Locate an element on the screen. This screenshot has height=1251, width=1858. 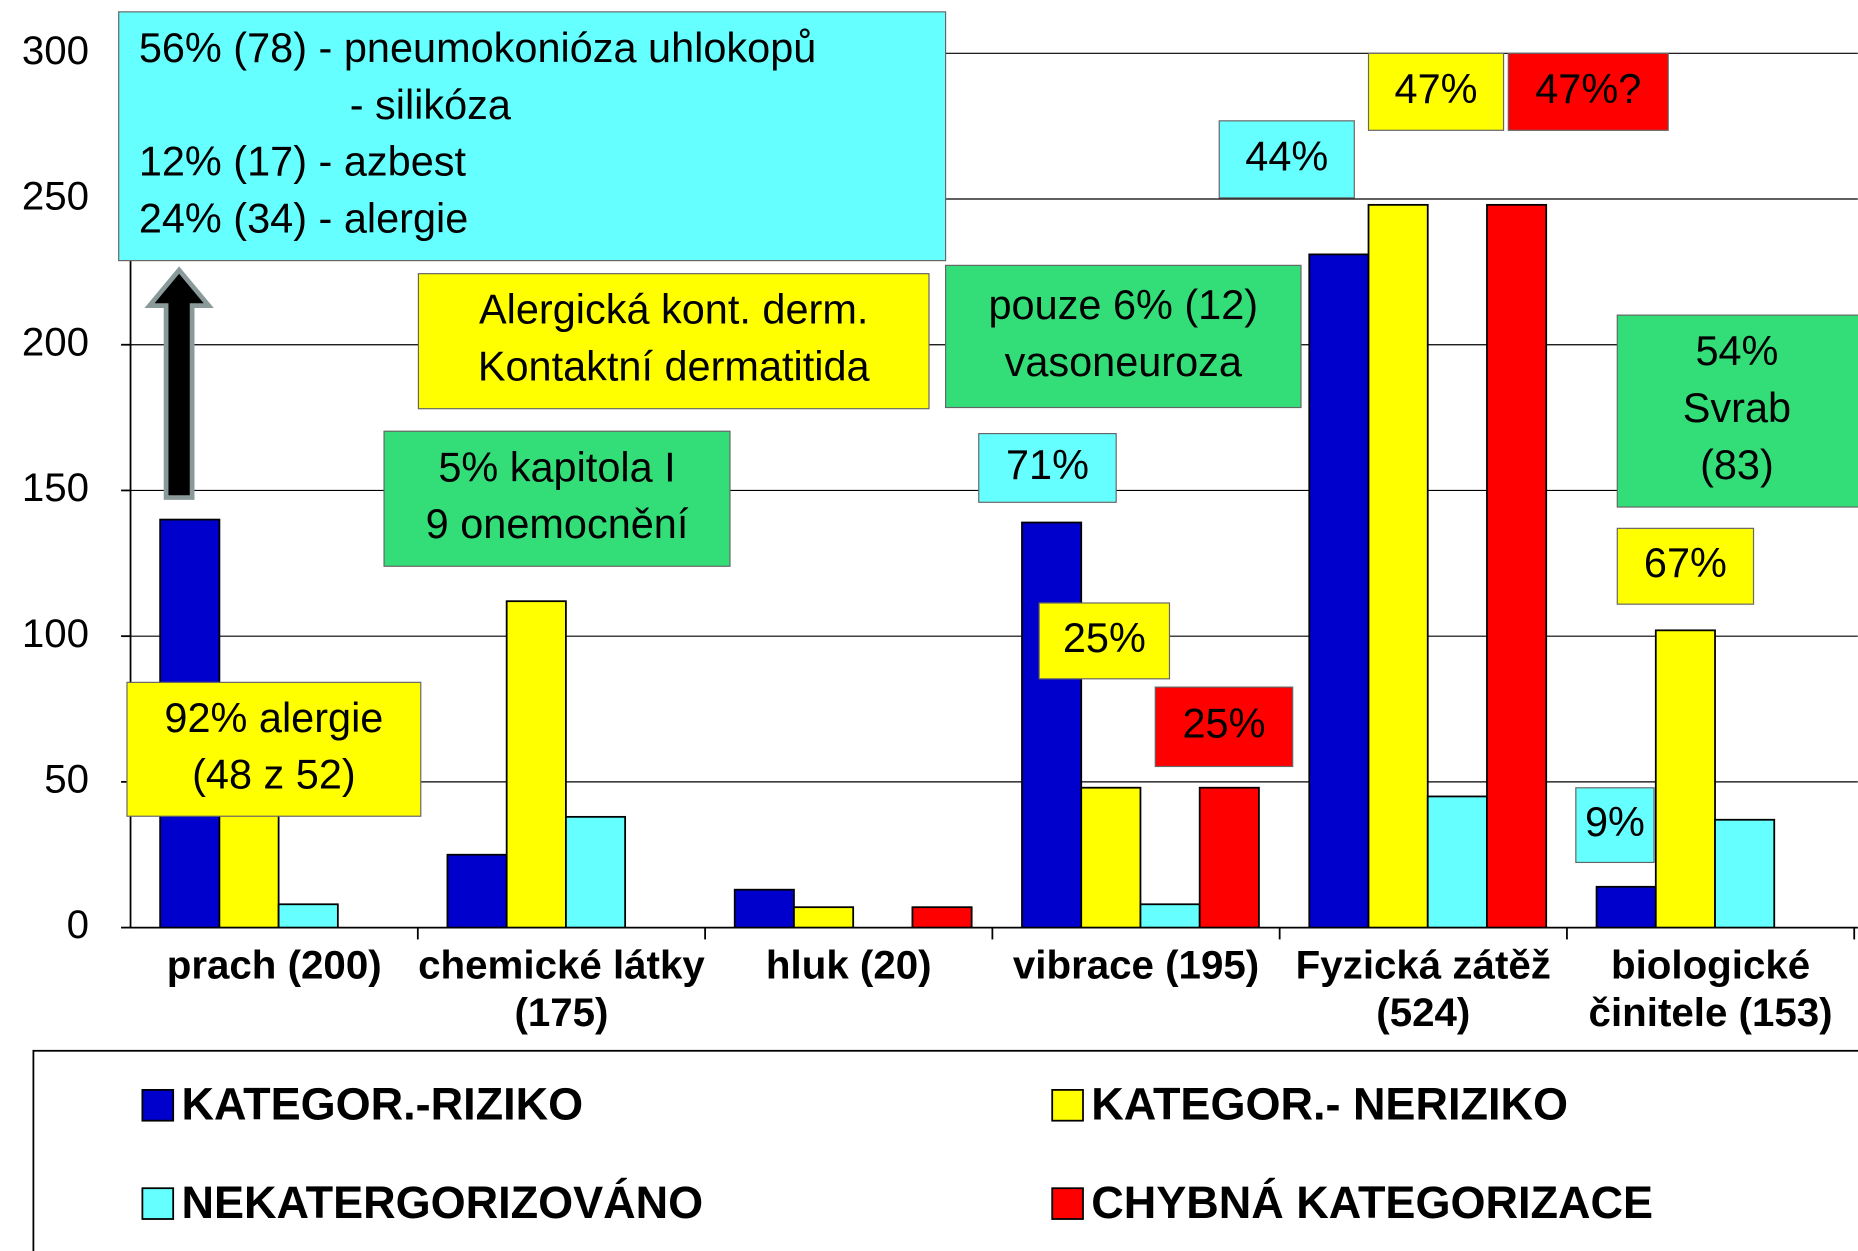
y-tick-label: 250 is located at coordinates (55, 196).